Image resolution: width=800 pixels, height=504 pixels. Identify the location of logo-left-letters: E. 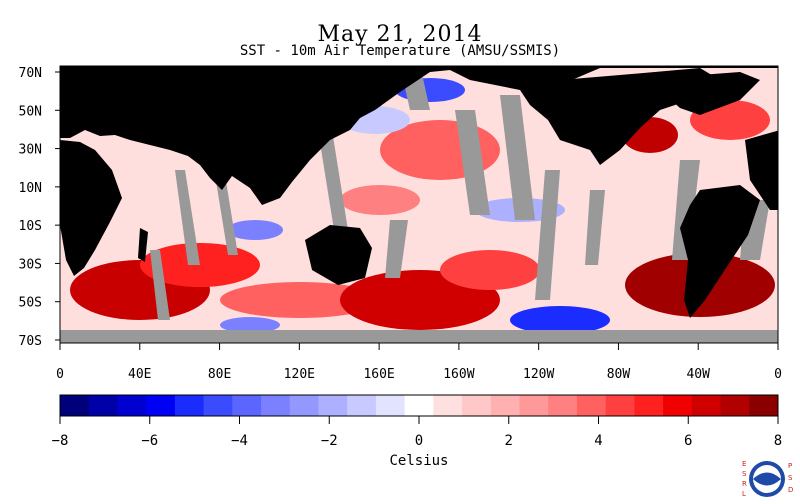
(744, 464).